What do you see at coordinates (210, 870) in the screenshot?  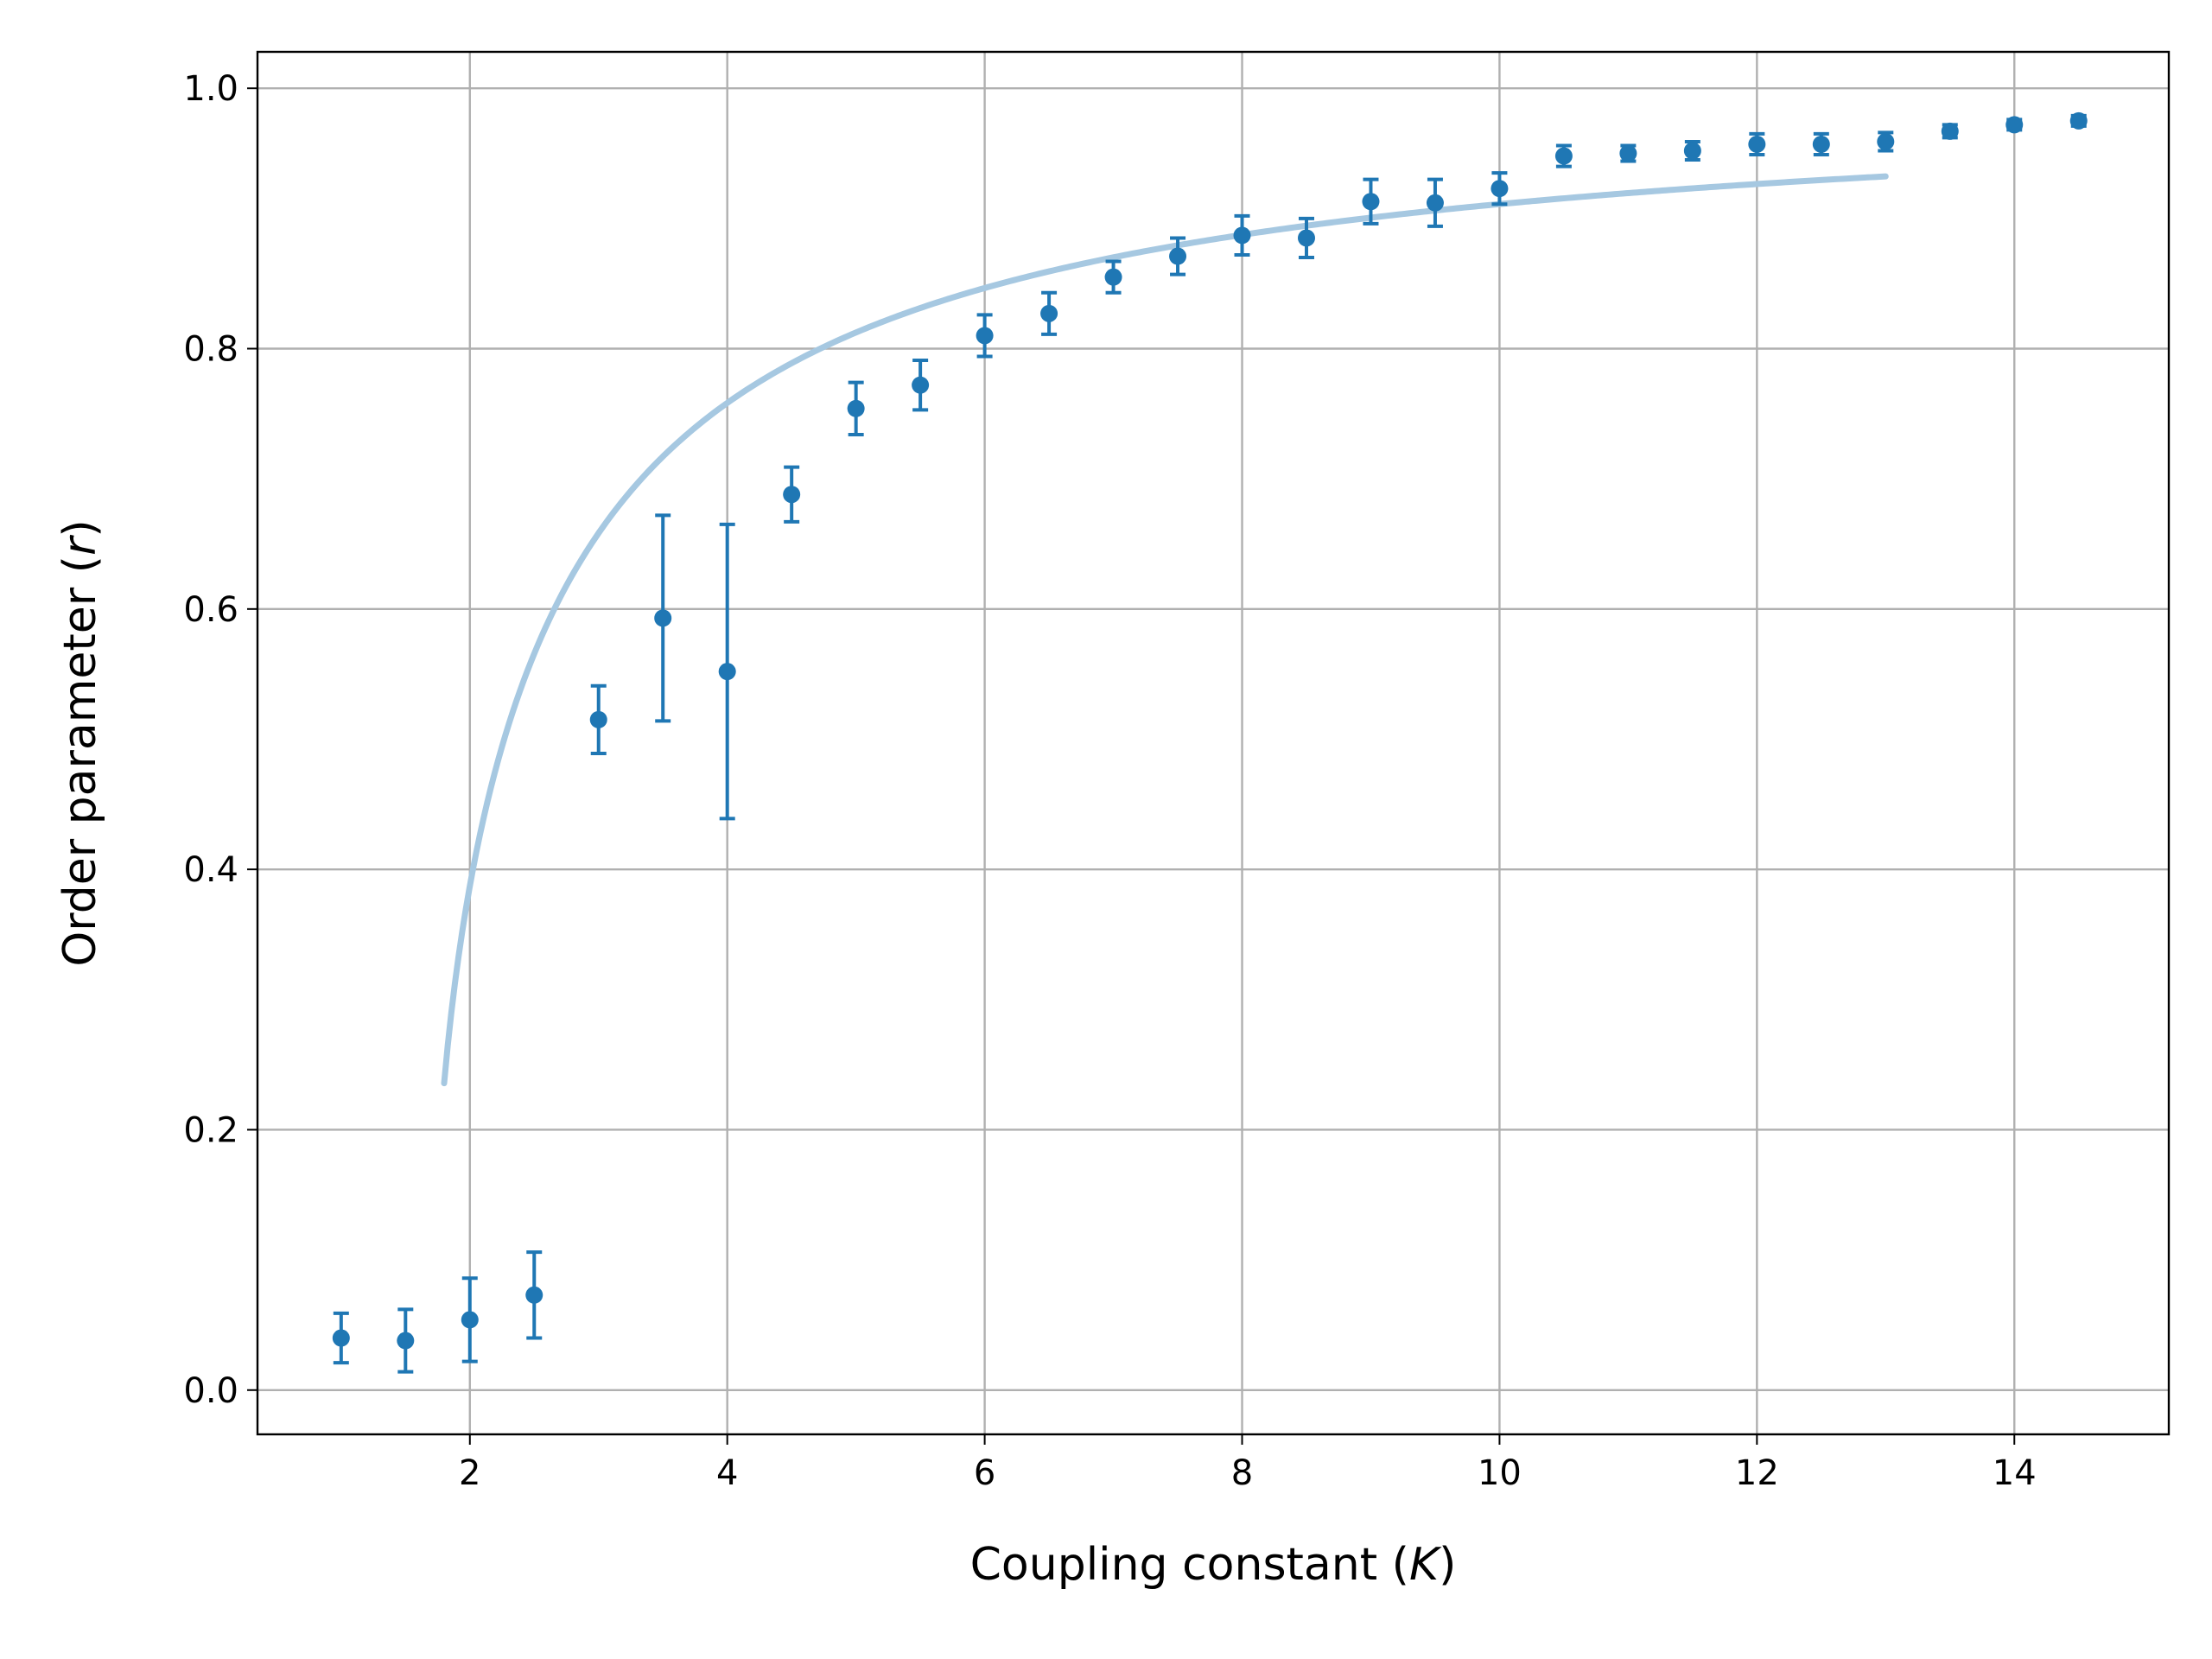 I see `y-tick-label: 0.4` at bounding box center [210, 870].